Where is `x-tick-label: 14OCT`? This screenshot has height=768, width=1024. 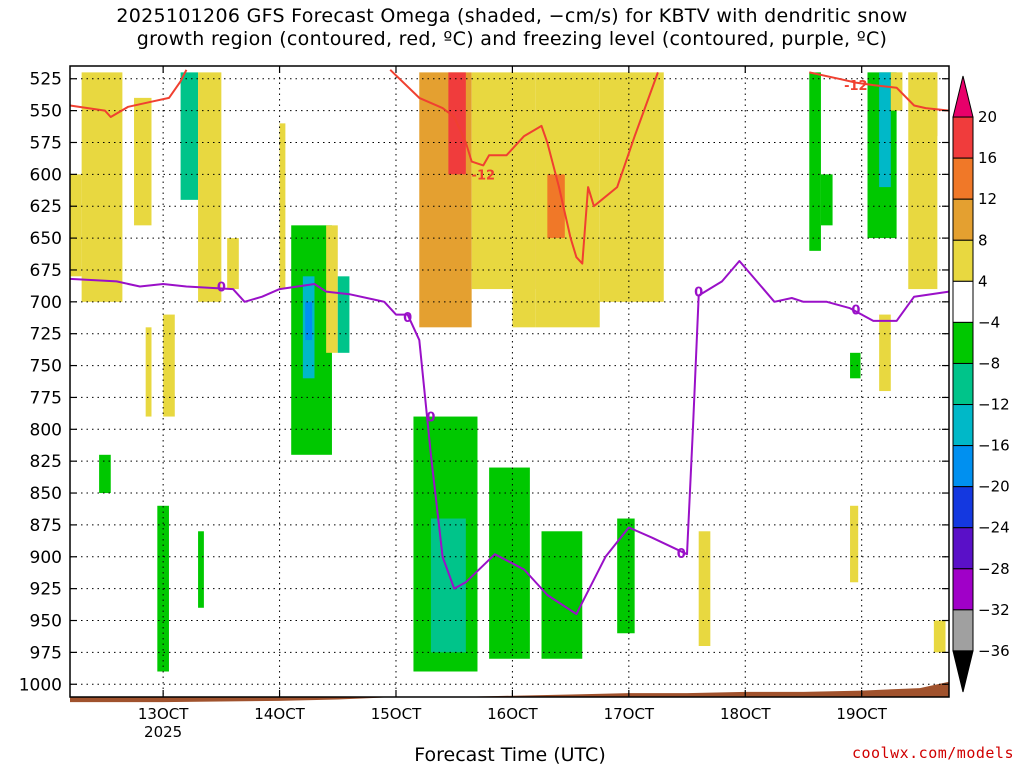
x-tick-label: 14OCT is located at coordinates (279, 714).